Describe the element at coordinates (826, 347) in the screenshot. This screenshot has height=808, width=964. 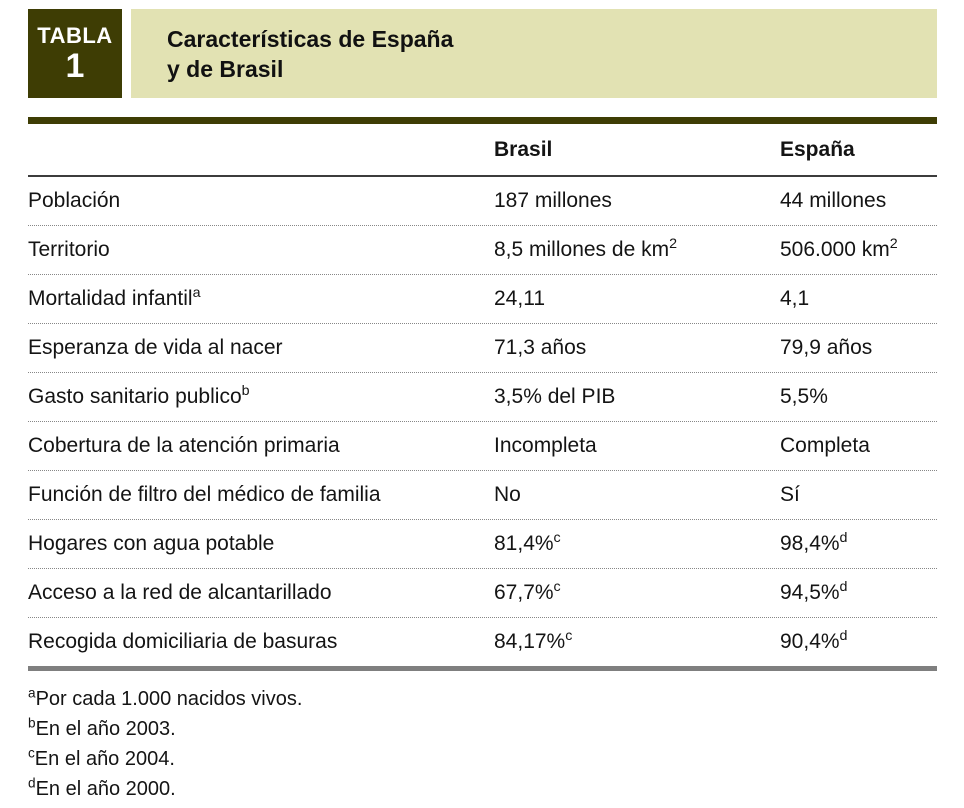
I see `espana-value: 79,9 años` at that location.